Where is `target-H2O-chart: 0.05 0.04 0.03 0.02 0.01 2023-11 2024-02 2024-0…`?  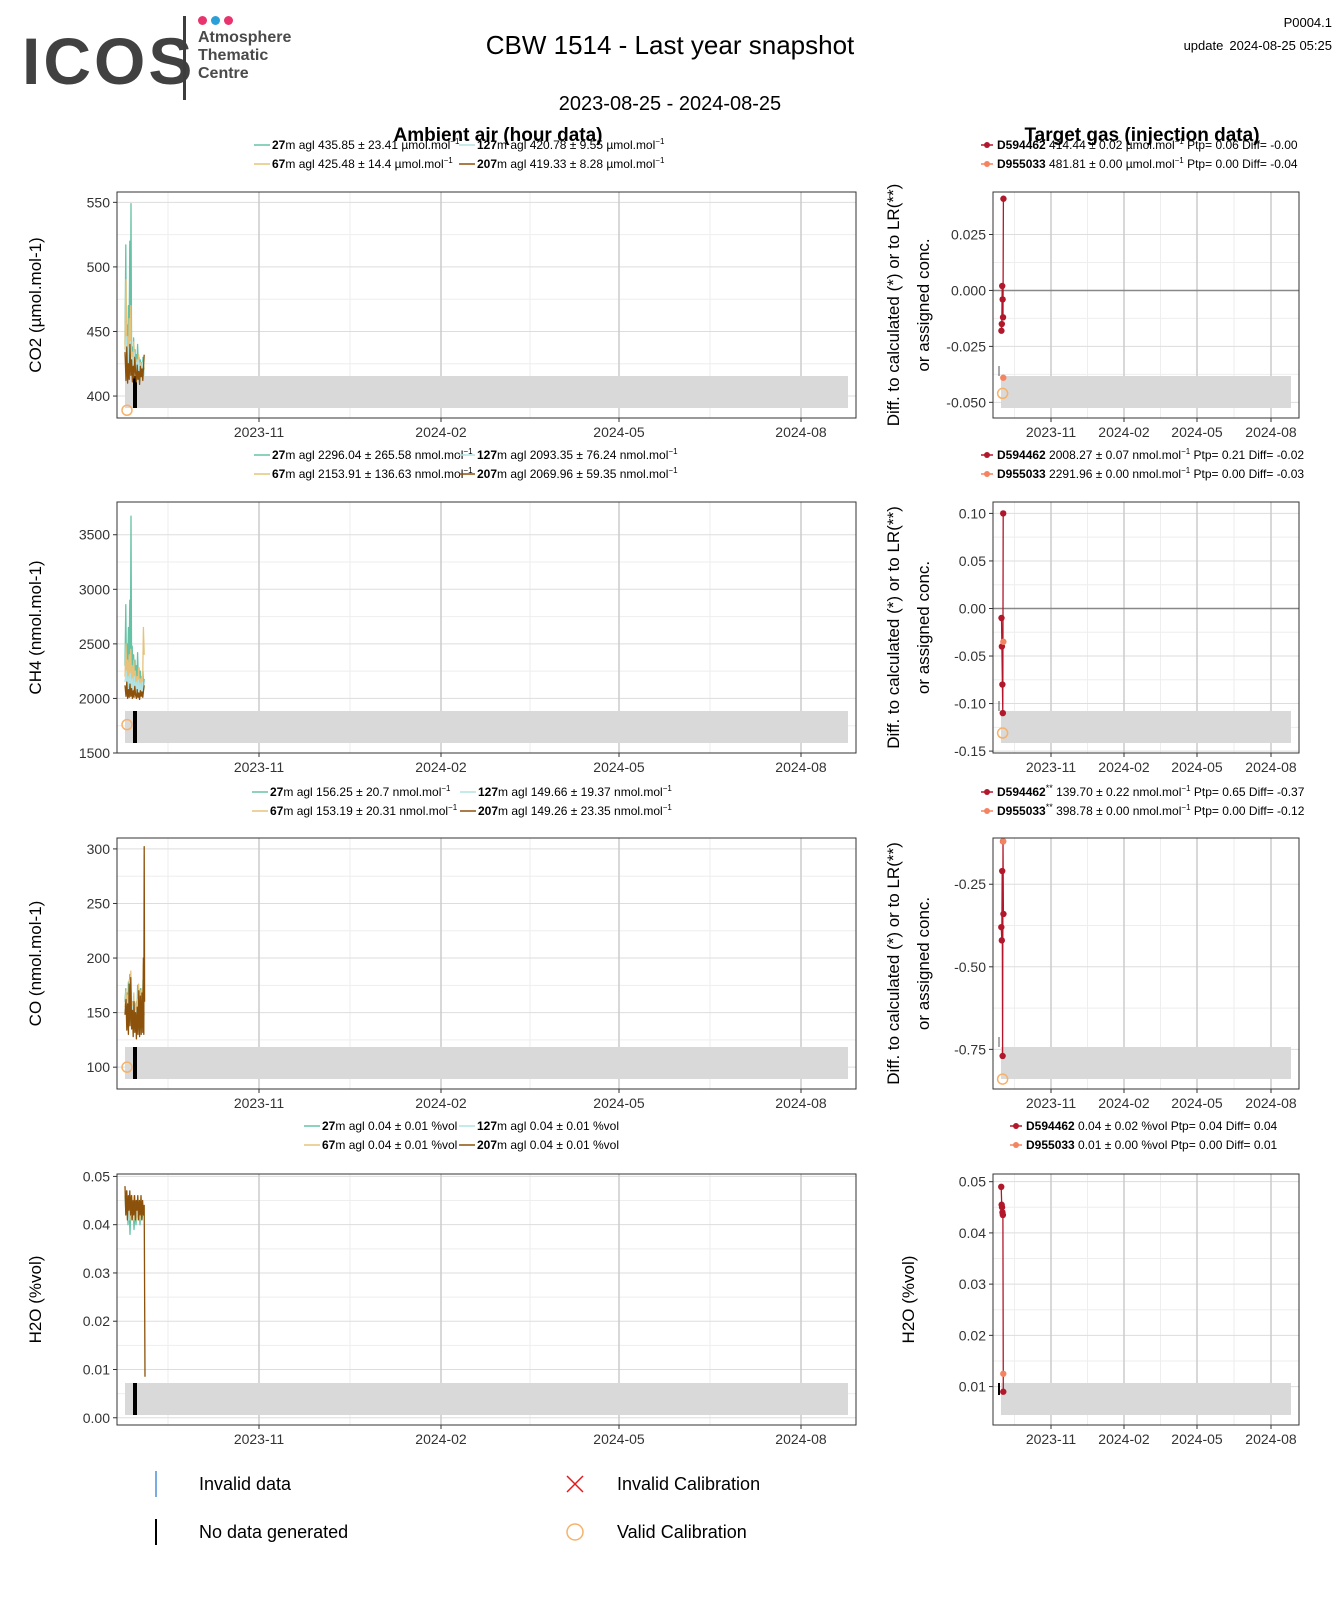 target-H2O-chart: 0.05 0.04 0.03 0.02 0.01 2023-11 2024-02 2024-0… is located at coordinates (1099, 1283).